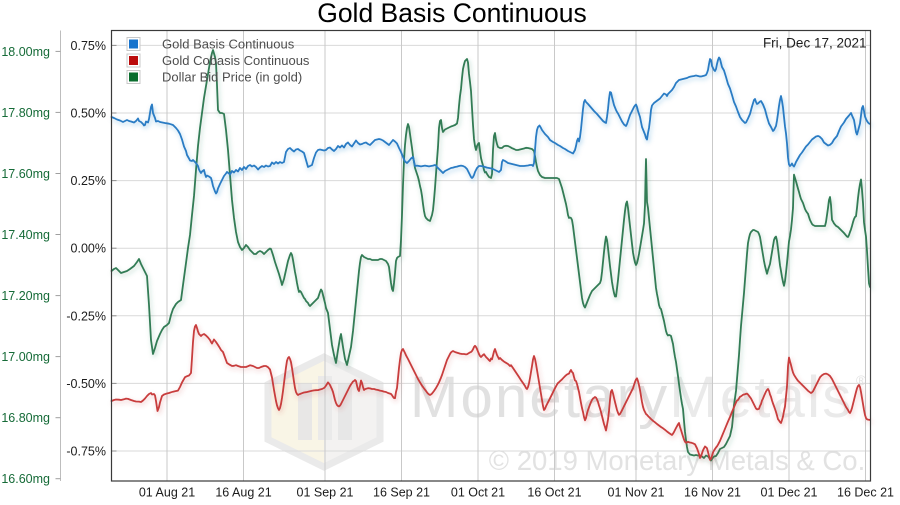 Image resolution: width=900 pixels, height=505 pixels. I want to click on svg-text: 18.00mg, so click(25, 52).